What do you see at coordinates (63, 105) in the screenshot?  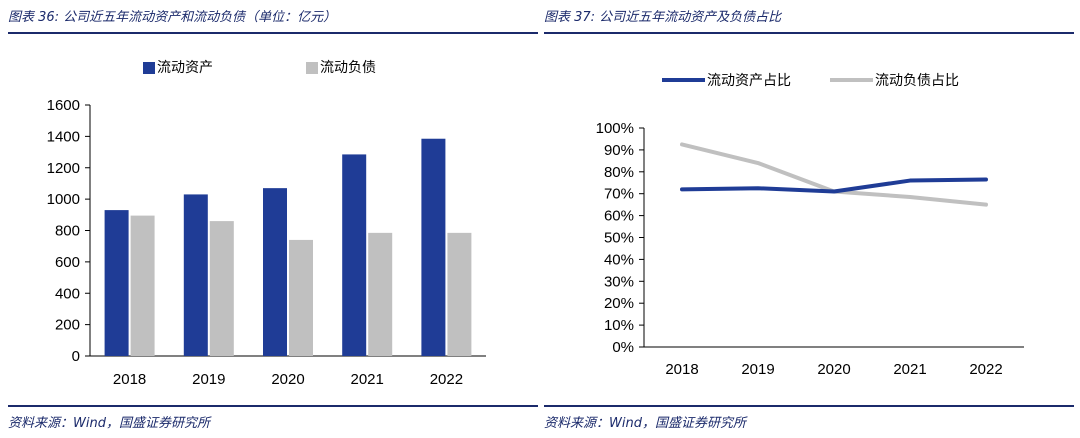 I see `y-tick-label: 1600` at bounding box center [63, 105].